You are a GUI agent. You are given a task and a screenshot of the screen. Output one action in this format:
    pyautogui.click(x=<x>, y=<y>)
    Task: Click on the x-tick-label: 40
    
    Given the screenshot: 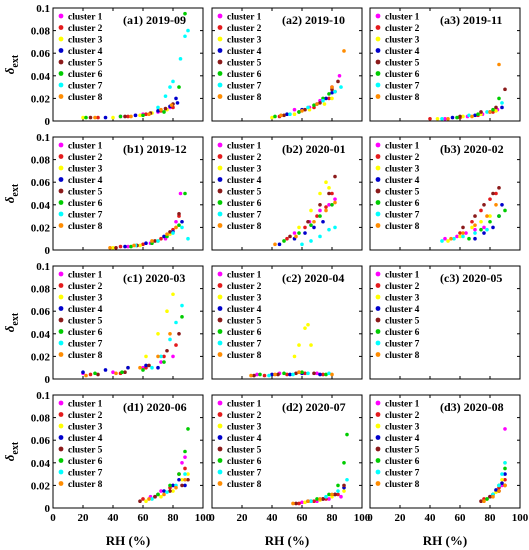 What is the action you would take?
    pyautogui.click(x=431, y=518)
    